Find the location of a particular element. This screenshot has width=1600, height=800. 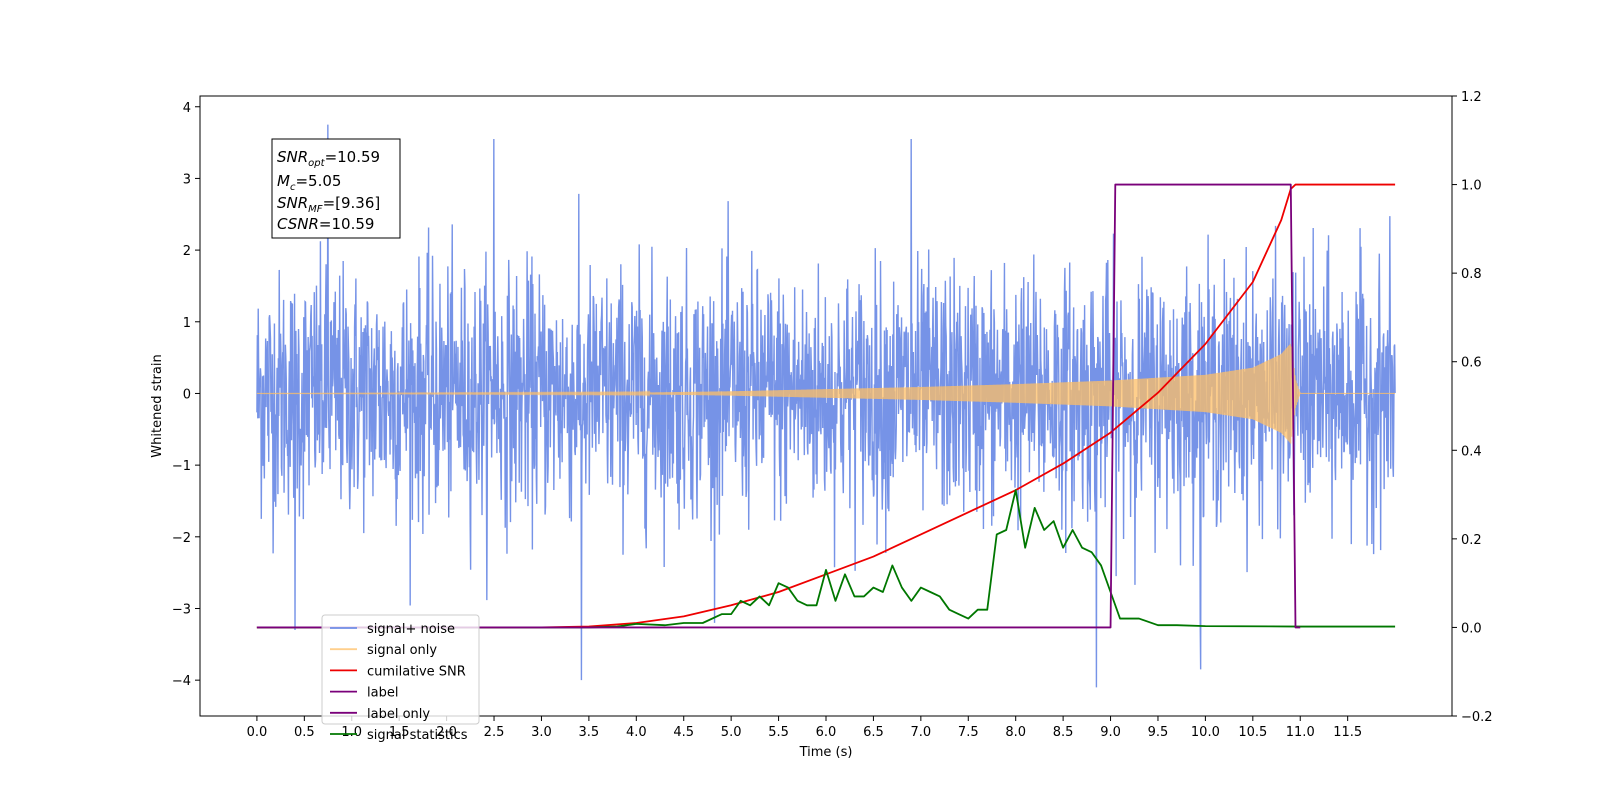

legend-frame is located at coordinates (400, 669).